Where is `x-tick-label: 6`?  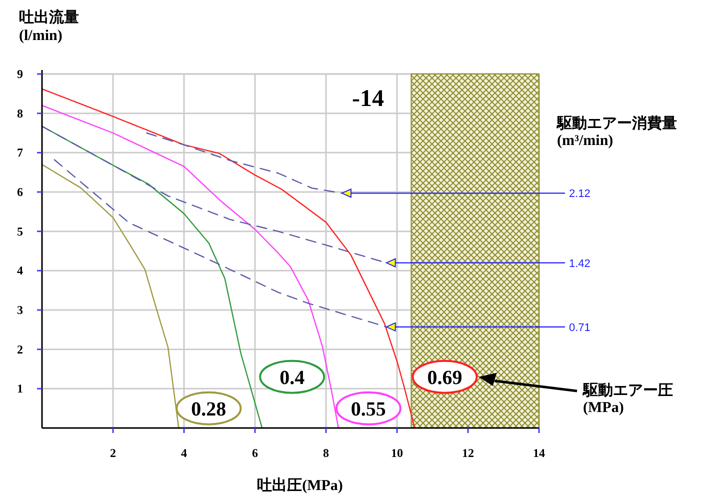 x-tick-label: 6 is located at coordinates (255, 453).